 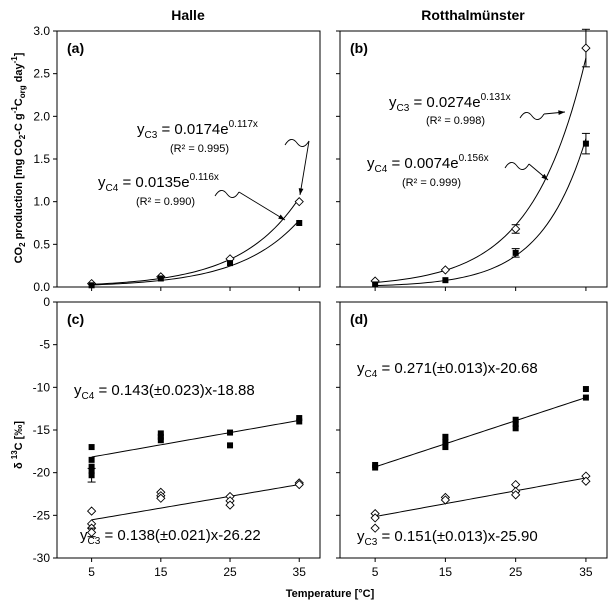 What do you see at coordinates (359, 48) in the screenshot?
I see `panel-label: (b)` at bounding box center [359, 48].